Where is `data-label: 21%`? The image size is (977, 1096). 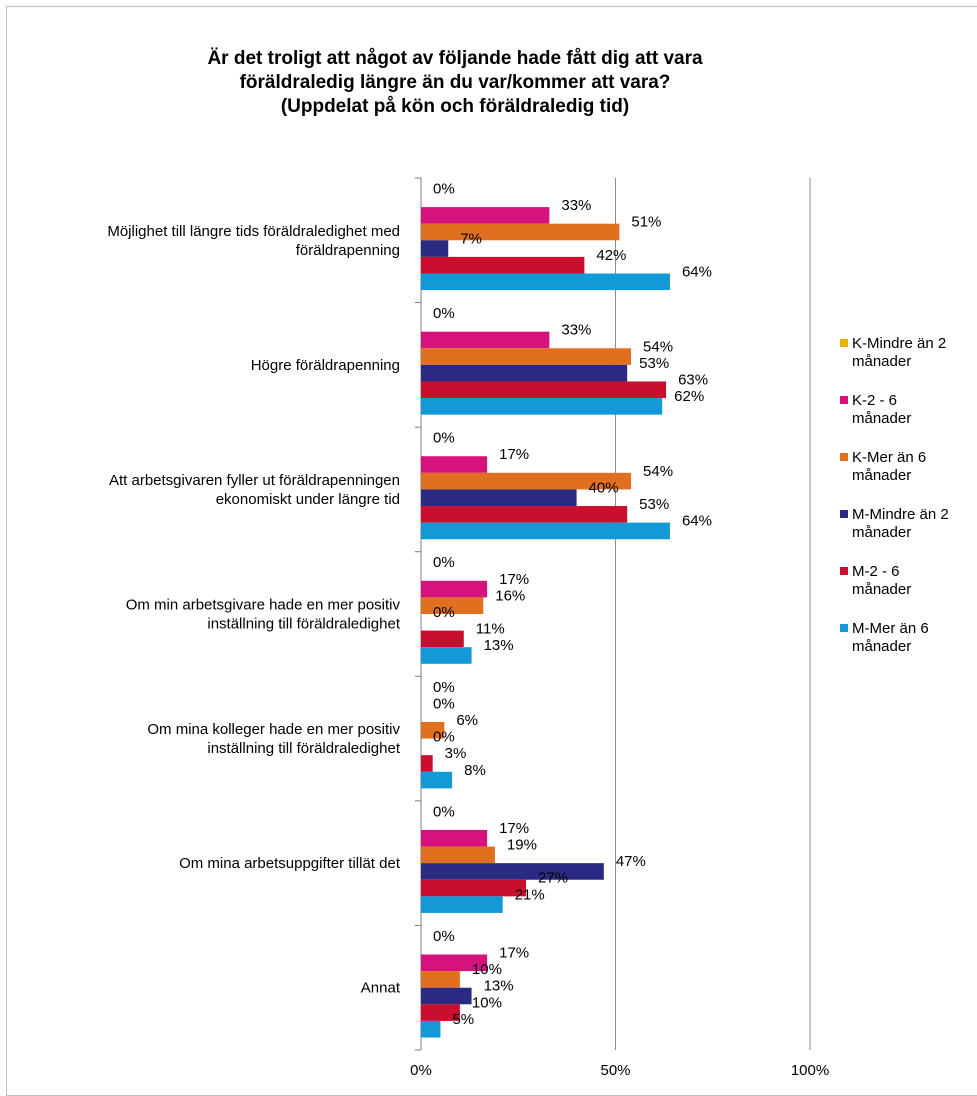 data-label: 21% is located at coordinates (530, 894).